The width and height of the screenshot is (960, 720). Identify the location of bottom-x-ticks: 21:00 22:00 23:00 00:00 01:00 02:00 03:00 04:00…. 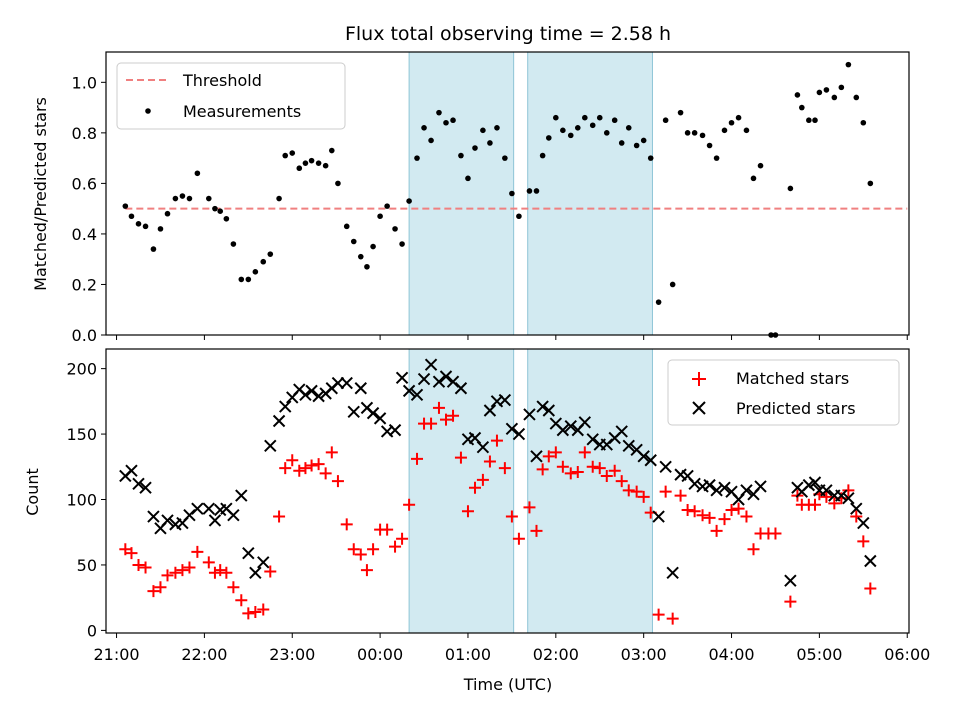
(511, 648).